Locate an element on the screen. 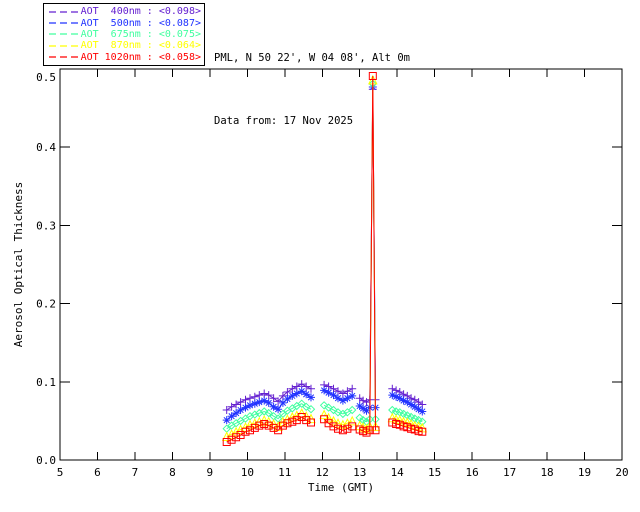 Image resolution: width=640 pixels, height=512 pixels. y-axis-title: Aerosol Optical Thickness is located at coordinates (18, 265).